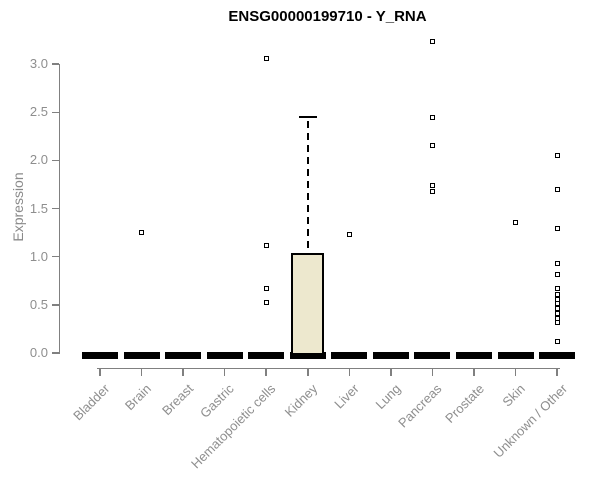 This screenshot has width=600, height=500. I want to click on x-category-label: Unknown / Other, so click(530, 421).